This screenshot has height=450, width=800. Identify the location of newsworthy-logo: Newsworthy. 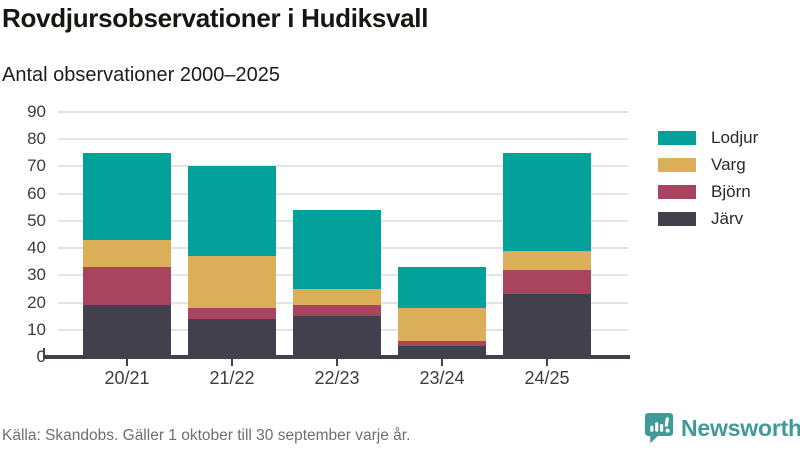
(722, 428).